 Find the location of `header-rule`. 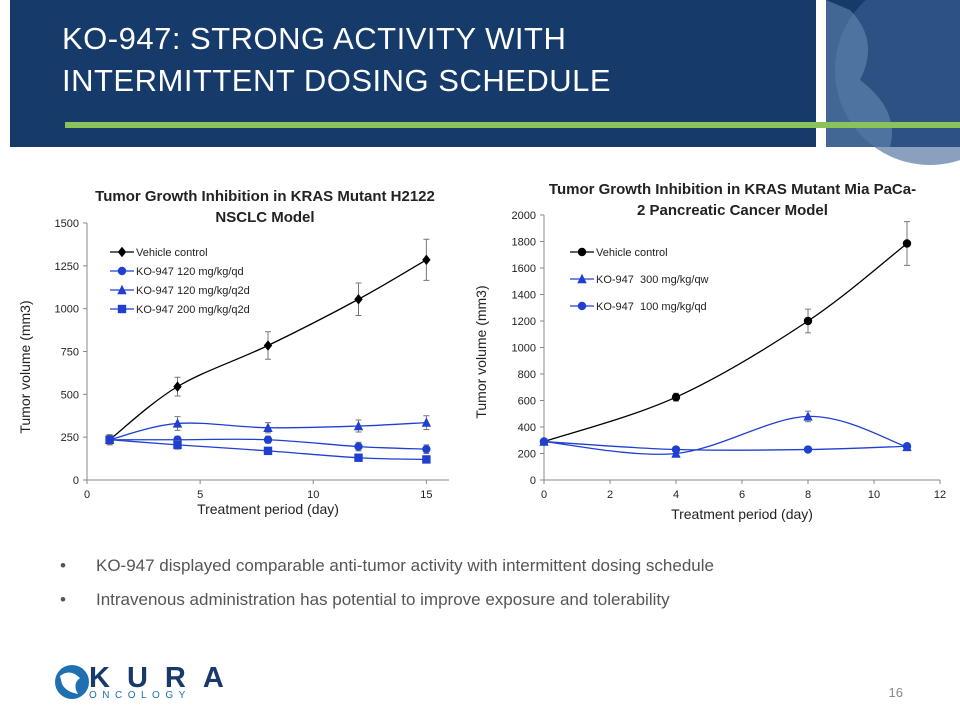

header-rule is located at coordinates (512, 125).